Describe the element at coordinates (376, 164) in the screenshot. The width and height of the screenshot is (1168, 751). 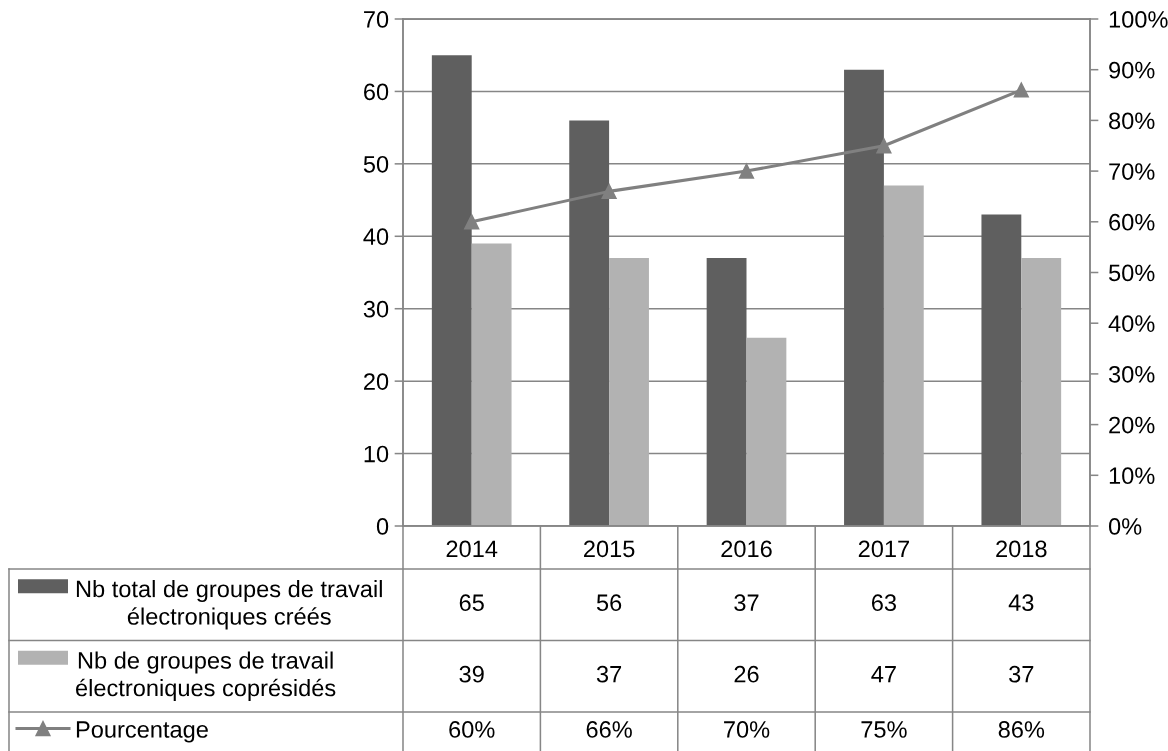
I see `y-tick-label: 50` at that location.